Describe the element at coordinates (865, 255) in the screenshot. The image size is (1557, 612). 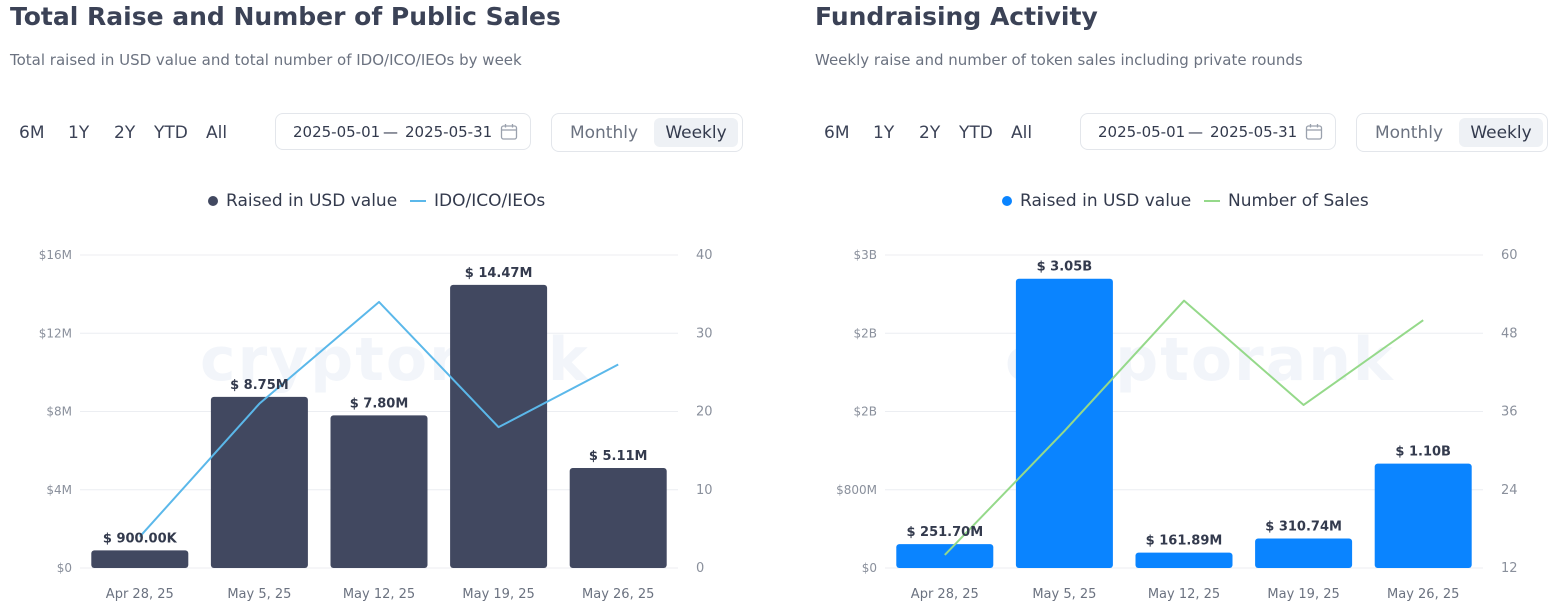
I see `y-left-tick-label: $3B` at that location.